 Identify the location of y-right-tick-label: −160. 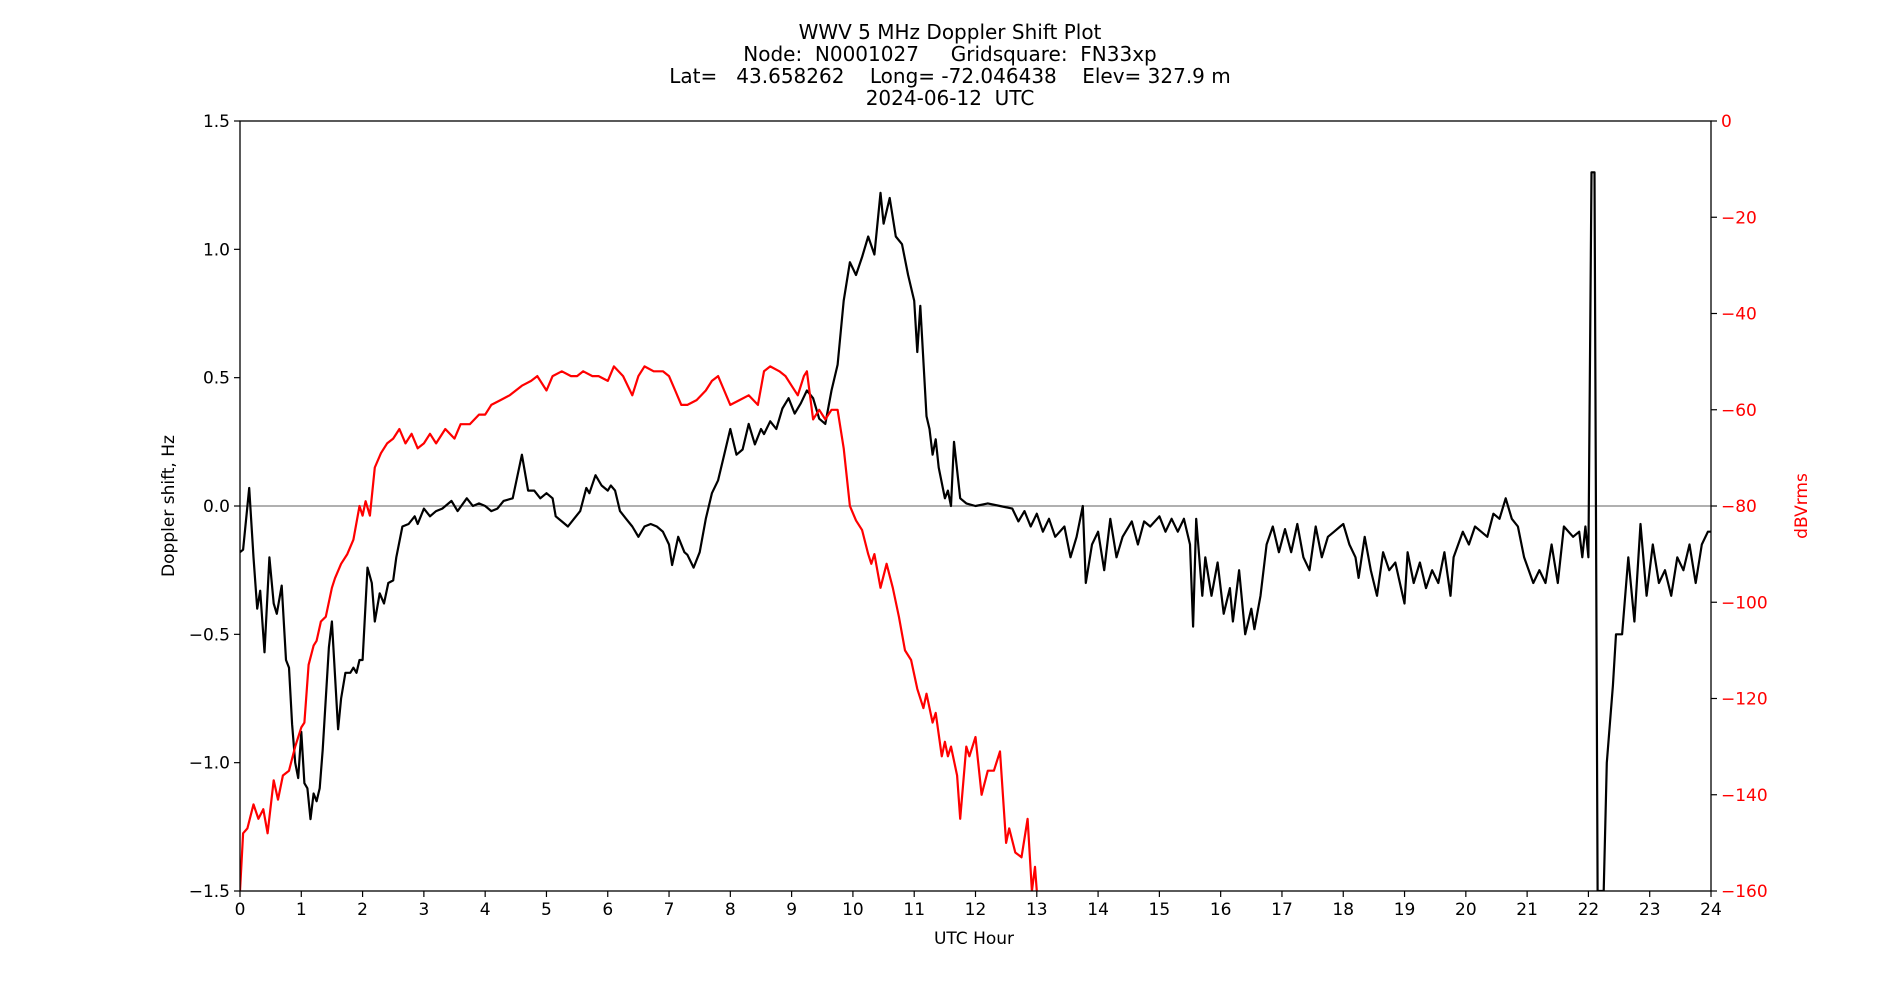
(1744, 892).